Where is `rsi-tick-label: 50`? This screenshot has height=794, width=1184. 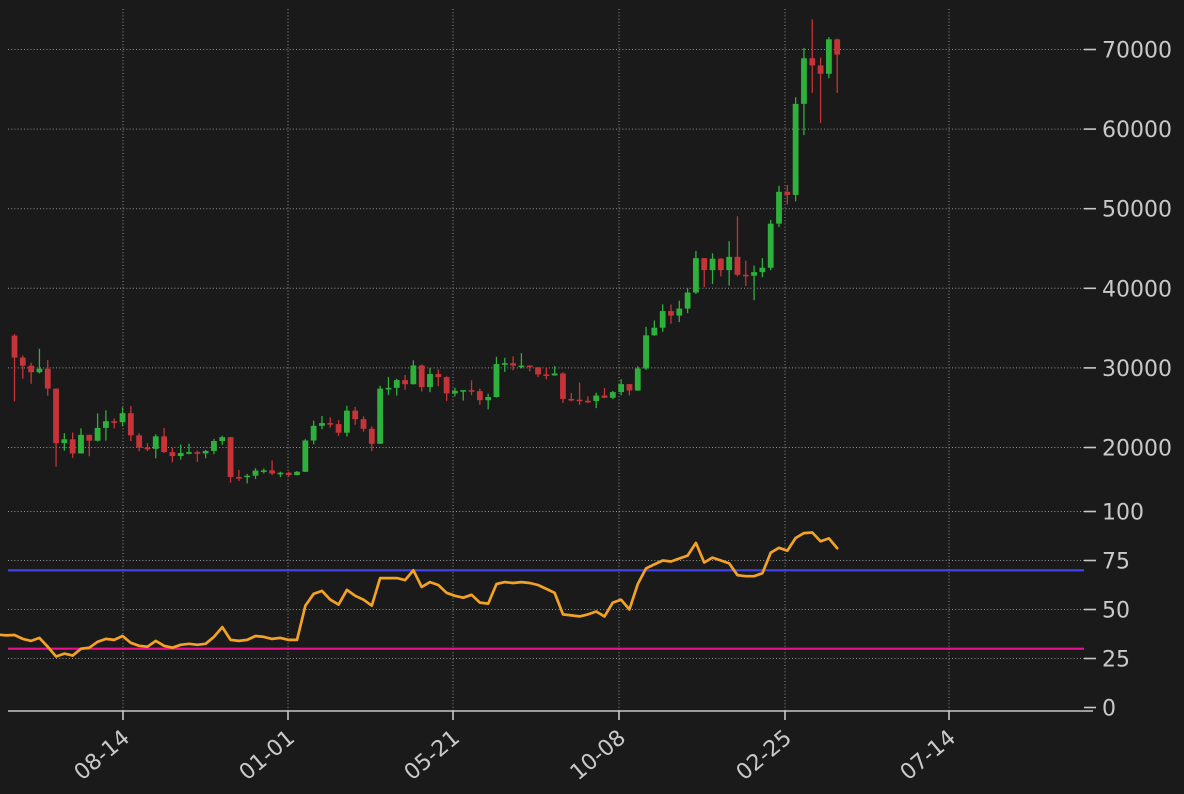 rsi-tick-label: 50 is located at coordinates (1116, 611).